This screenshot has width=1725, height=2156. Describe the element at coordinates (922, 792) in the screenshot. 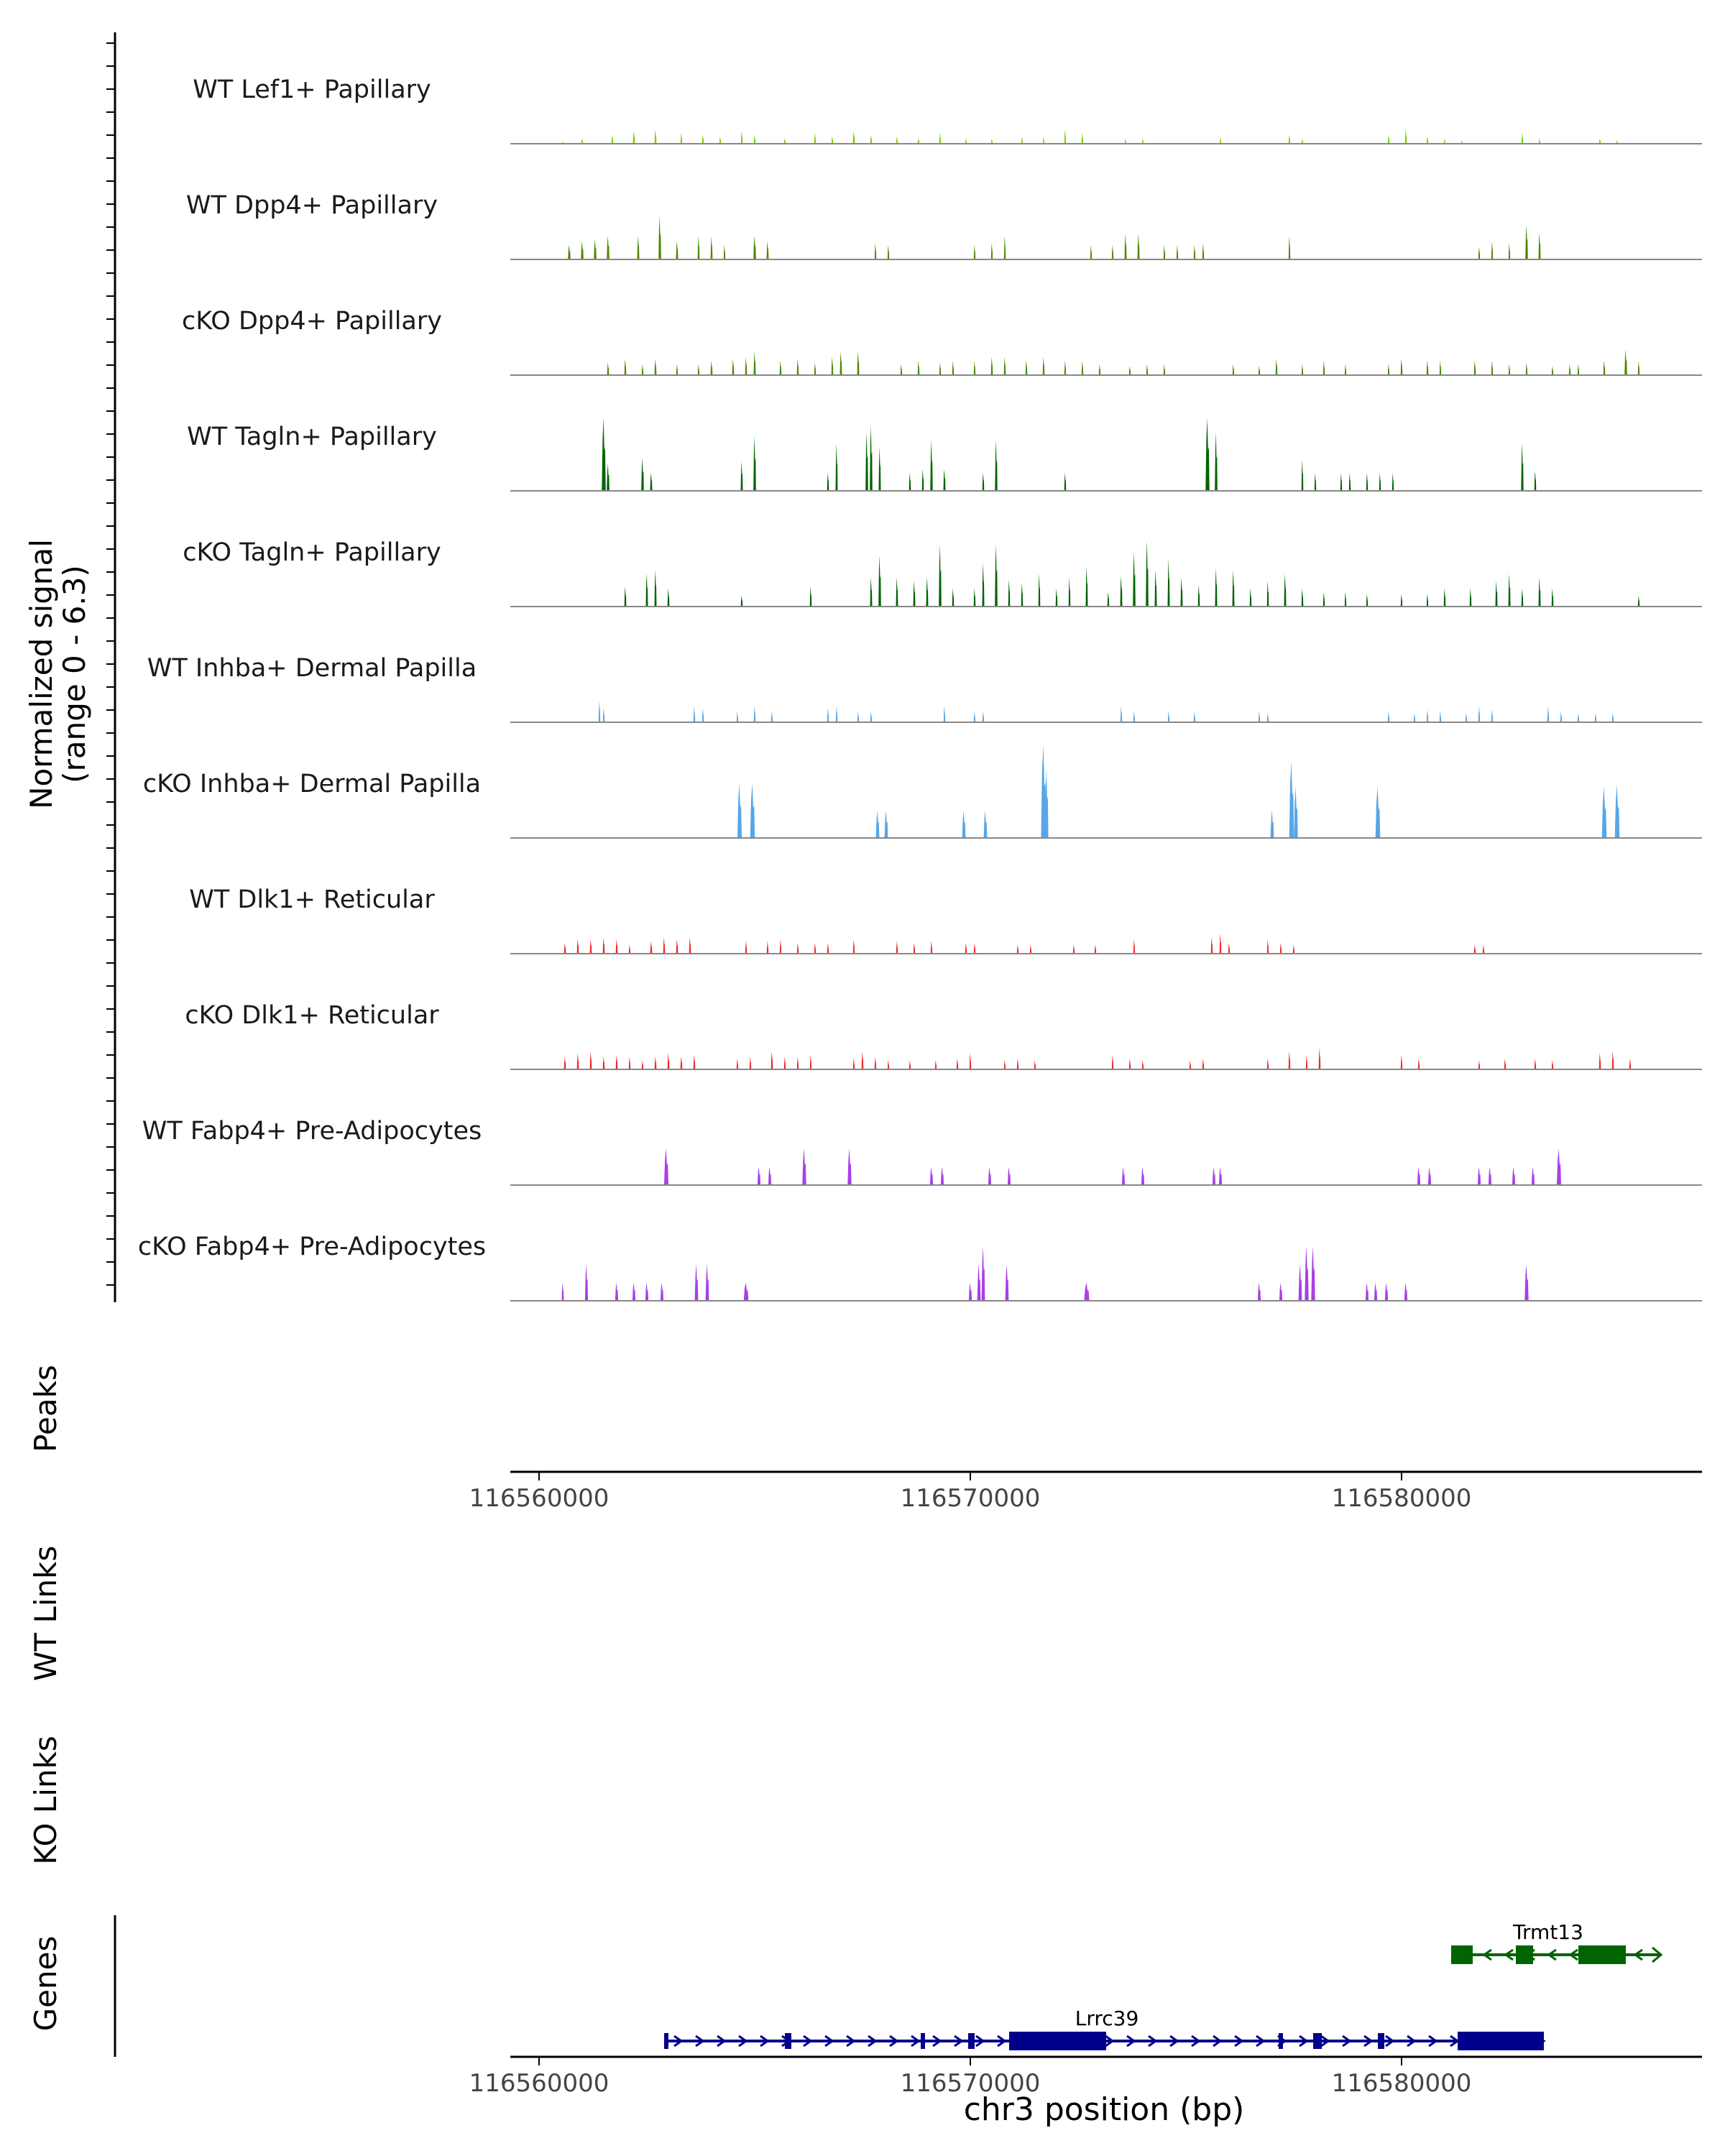

I see `track-cko-inhba-dermal-papilla: cKO Inhba+ Dermal Papilla` at that location.